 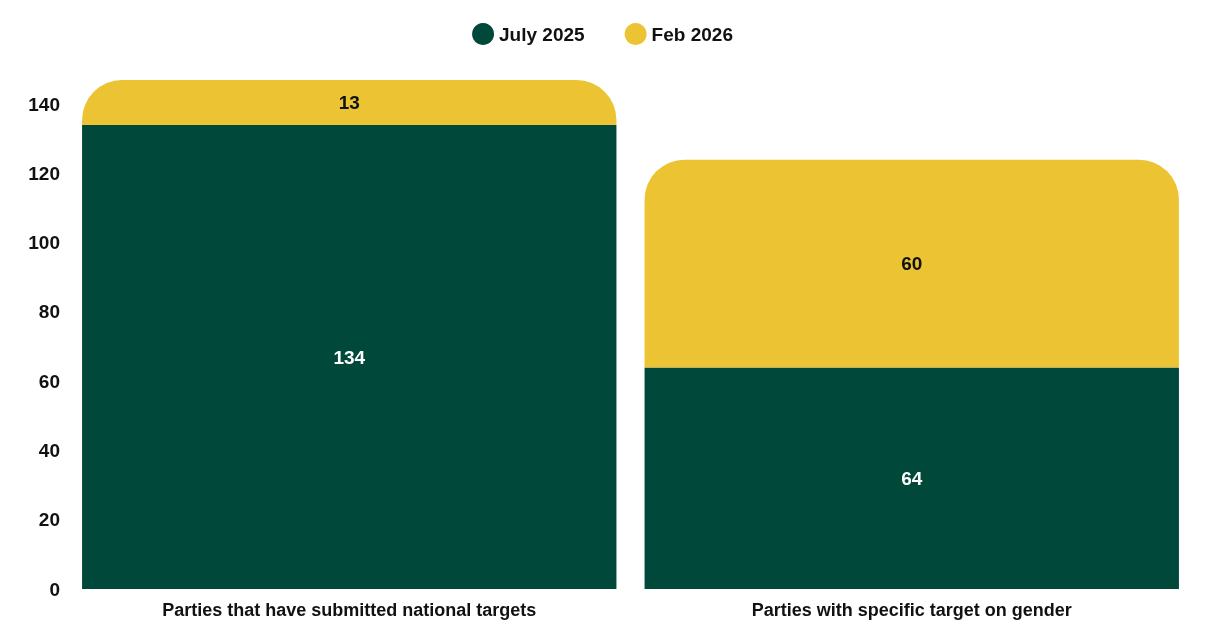 What do you see at coordinates (49, 520) in the screenshot?
I see `y-tick-label: 20` at bounding box center [49, 520].